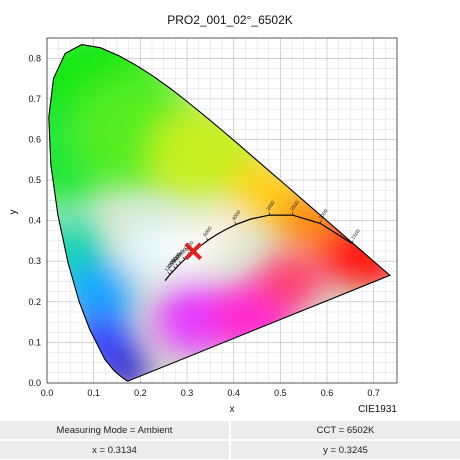 This screenshot has height=460, width=460. What do you see at coordinates (13, 212) in the screenshot?
I see `y-axis-label: y` at bounding box center [13, 212].